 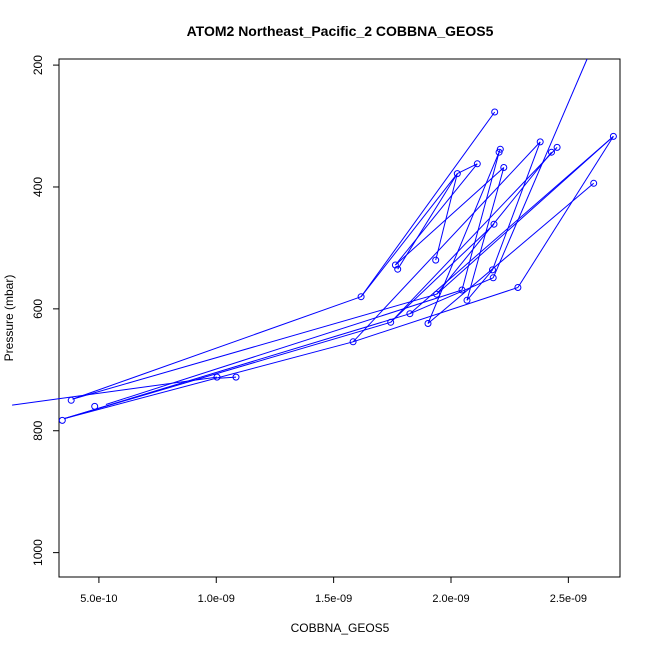 I want to click on x-tick-label: 2.5e-09, so click(x=568, y=599).